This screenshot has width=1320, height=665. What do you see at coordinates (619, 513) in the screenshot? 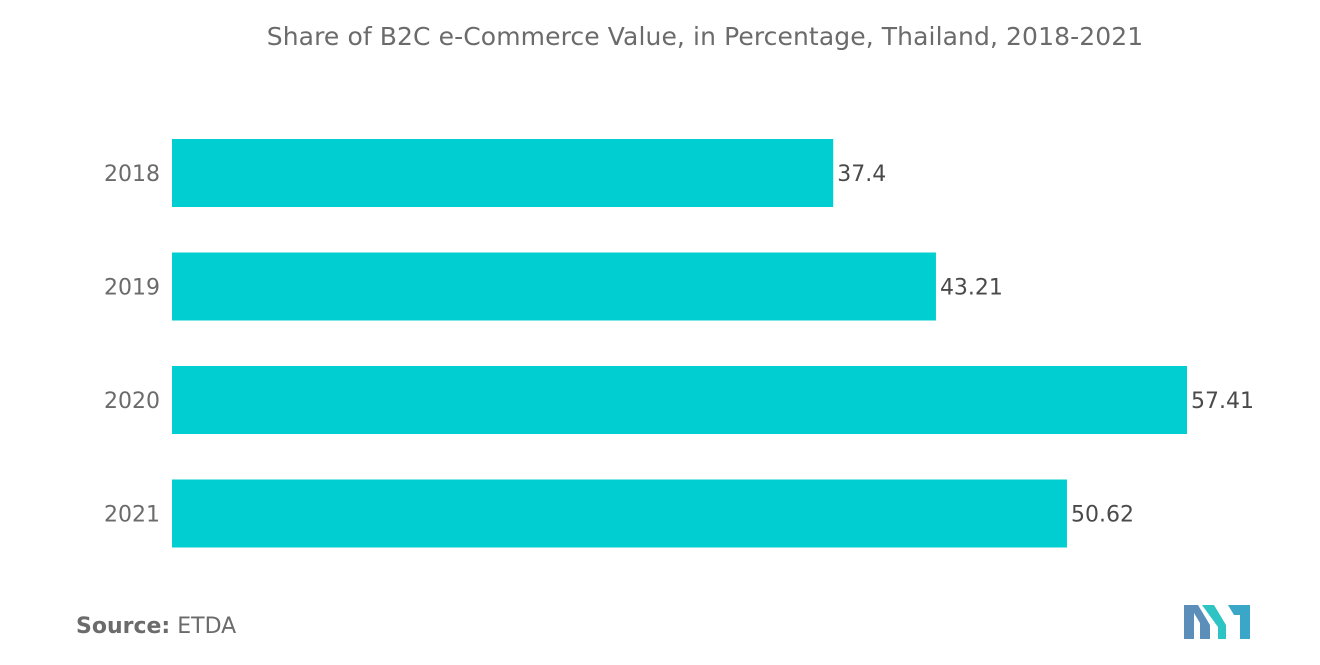
I see `bar-2021` at bounding box center [619, 513].